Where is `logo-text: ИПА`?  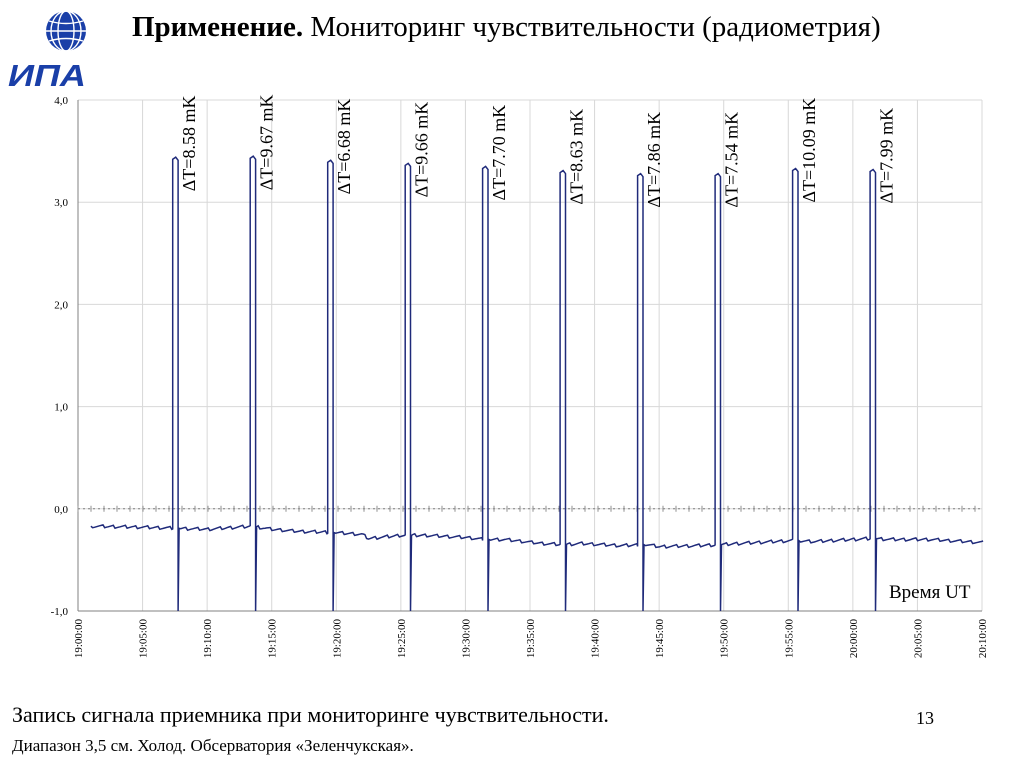
logo-text: ИПА is located at coordinates (47, 74).